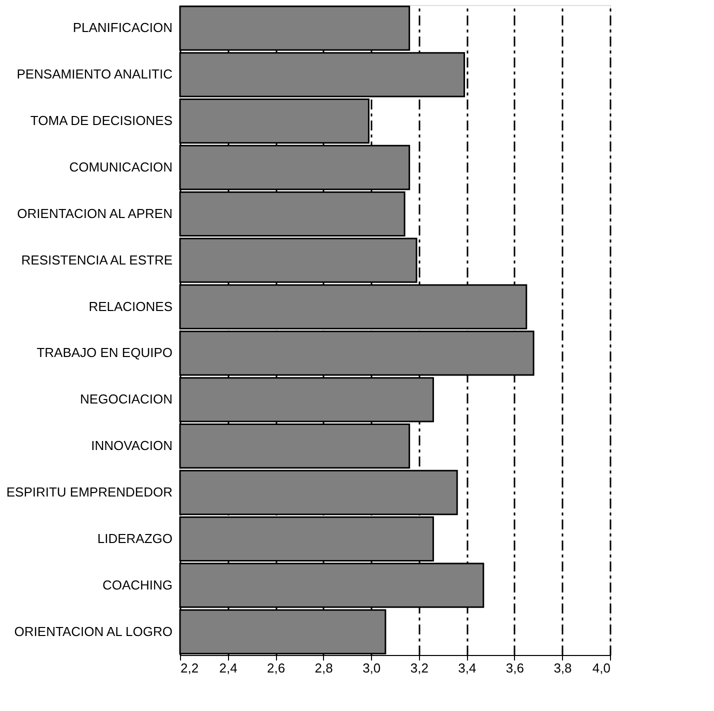 The height and width of the screenshot is (711, 714). I want to click on x-tick-label: 3,6, so click(515, 668).